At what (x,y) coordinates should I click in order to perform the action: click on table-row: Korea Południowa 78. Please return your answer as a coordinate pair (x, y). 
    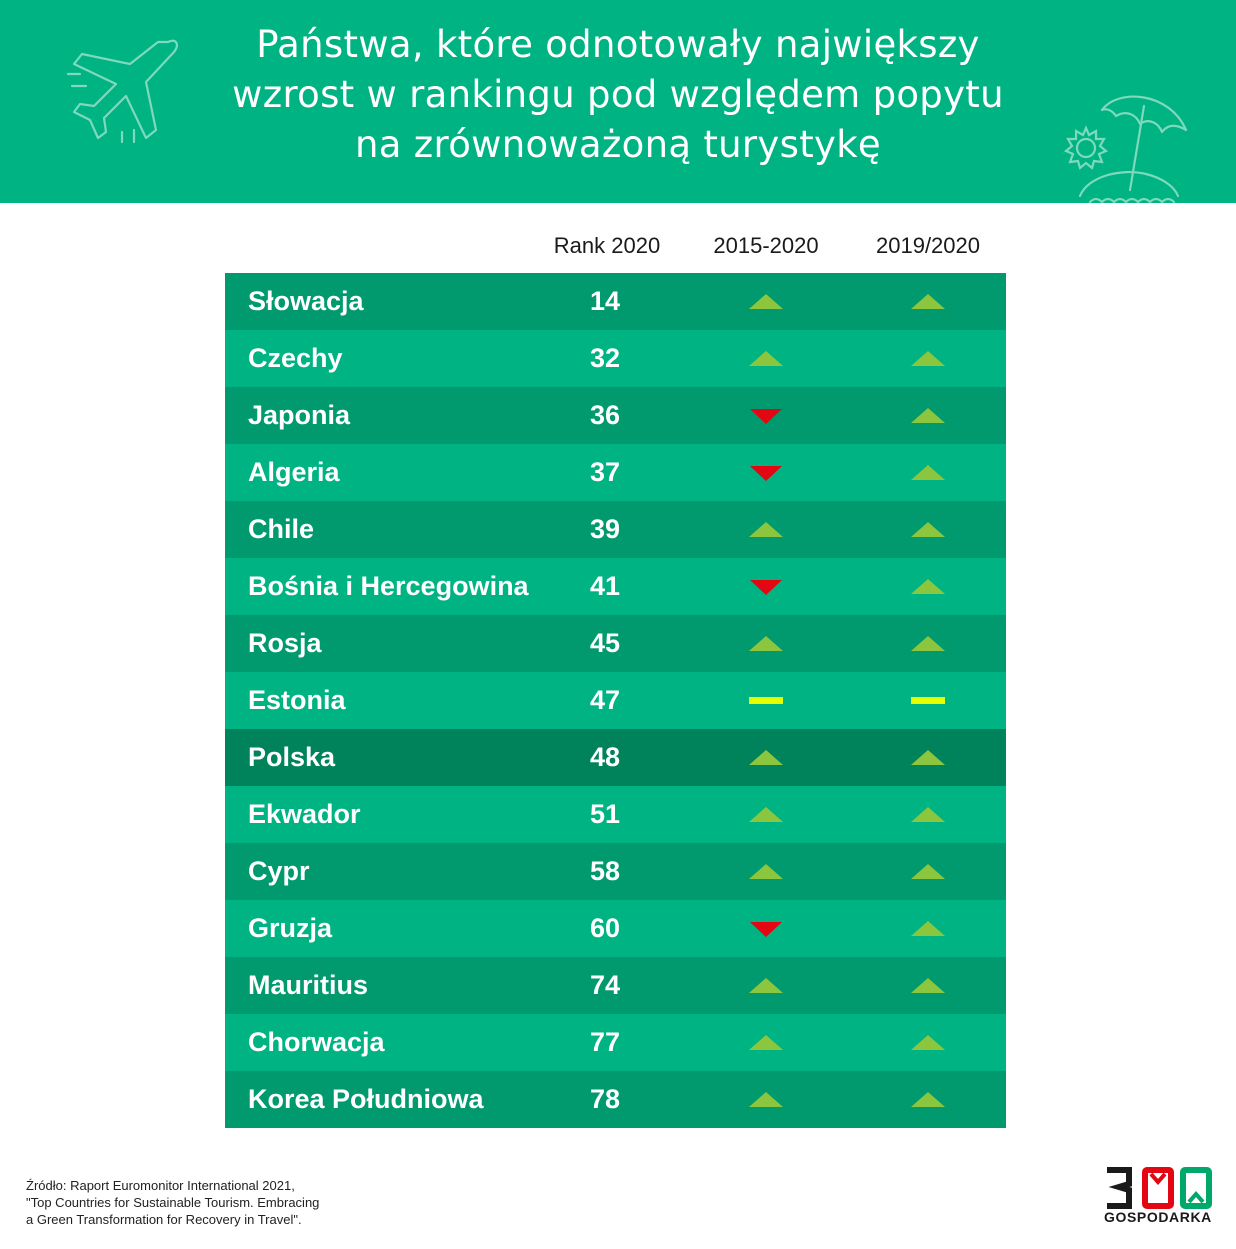
    Looking at the image, I should click on (615, 1099).